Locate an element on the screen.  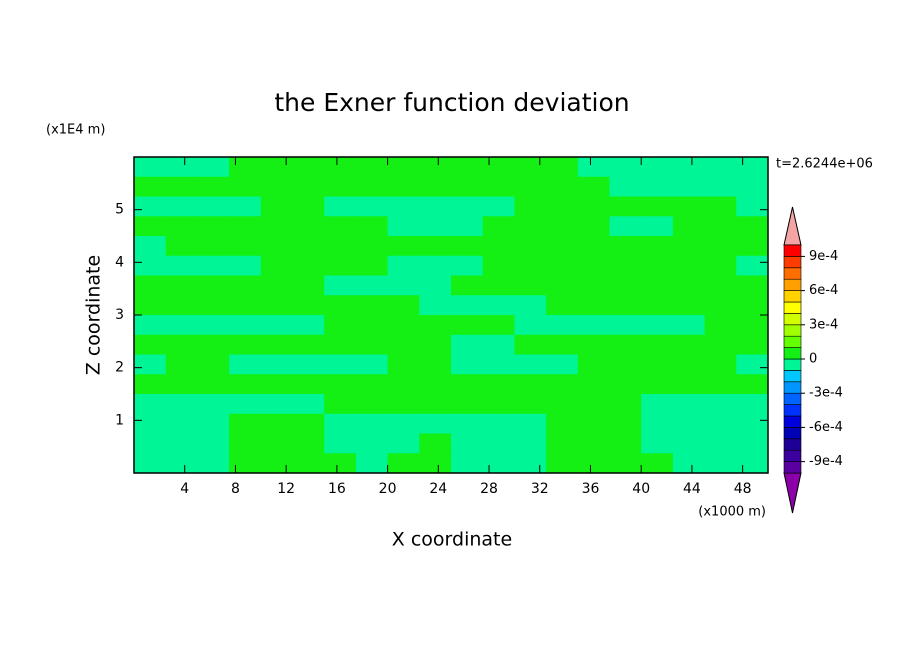
x-tick-label: 28 is located at coordinates (489, 489).